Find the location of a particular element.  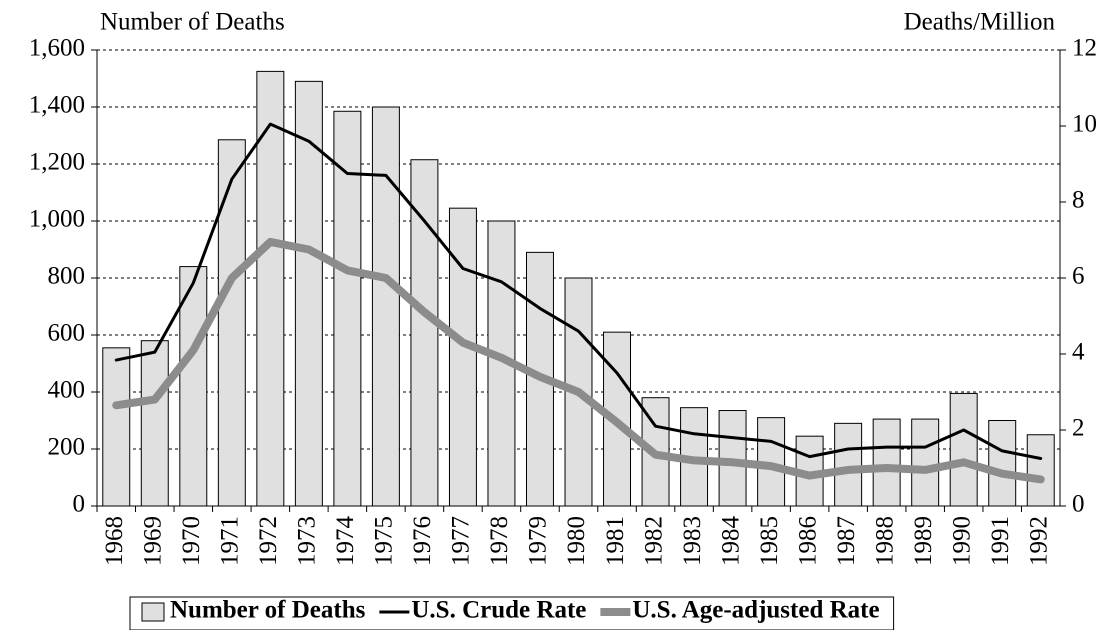

y-axis-title: Number of Deaths is located at coordinates (192, 22).